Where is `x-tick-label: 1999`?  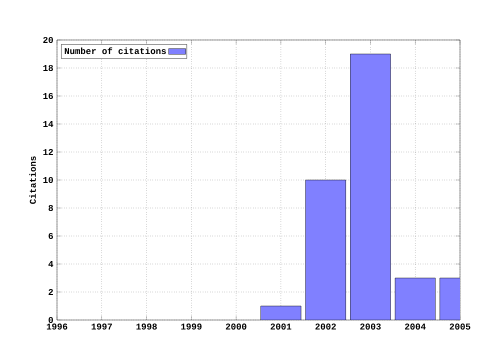
x-tick-label: 1999 is located at coordinates (191, 327).